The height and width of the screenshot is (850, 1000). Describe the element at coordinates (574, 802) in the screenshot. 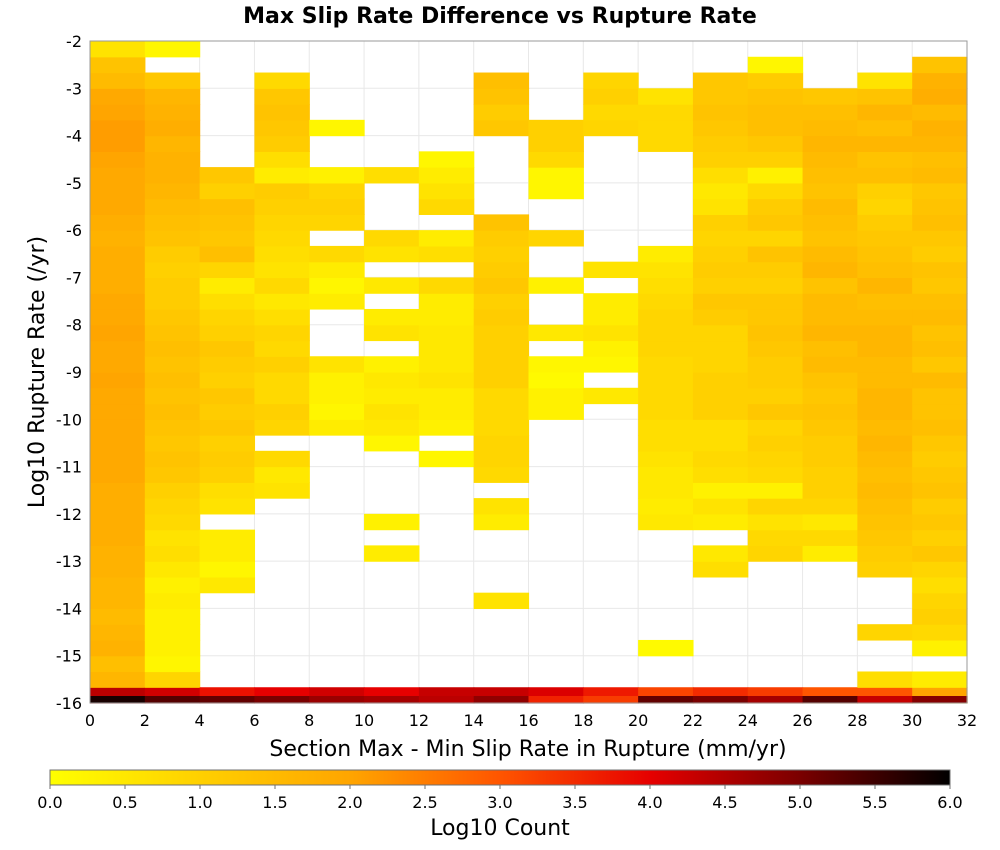

I see `colorbar-tick-label: 3.5` at that location.